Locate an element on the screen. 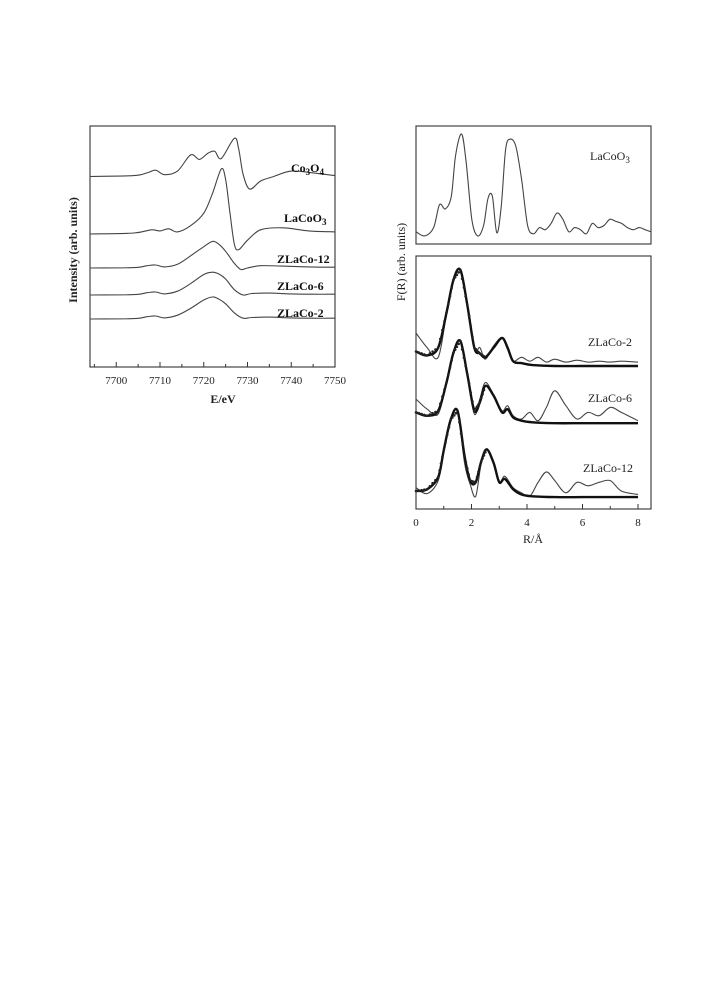 This screenshot has height=989, width=725. ft-bottom-x-ticks: 0 2 4 6 8 is located at coordinates (527, 516).